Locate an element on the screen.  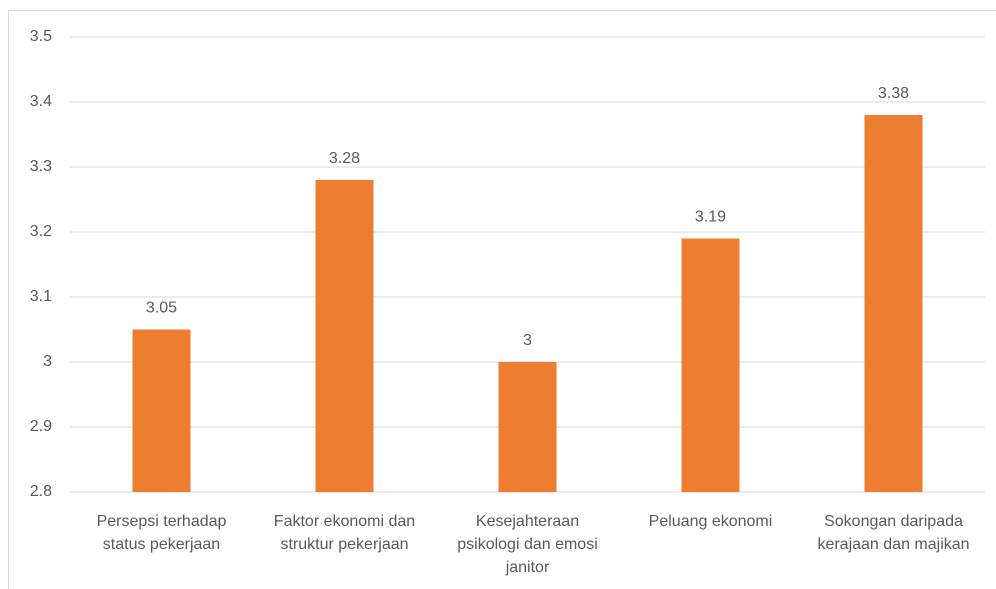
x-tick-label: Faktor ekonomi dan struktur pekerjaan is located at coordinates (344, 533).